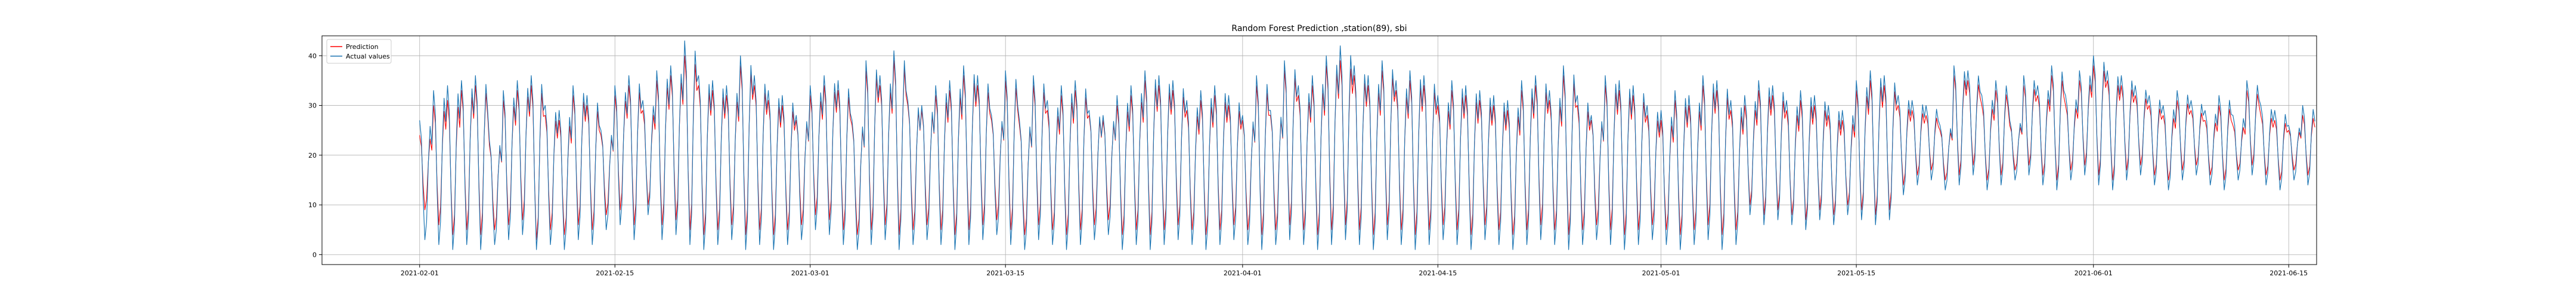  What do you see at coordinates (1438, 273) in the screenshot?
I see `x-tick-label: 2021-04-15` at bounding box center [1438, 273].